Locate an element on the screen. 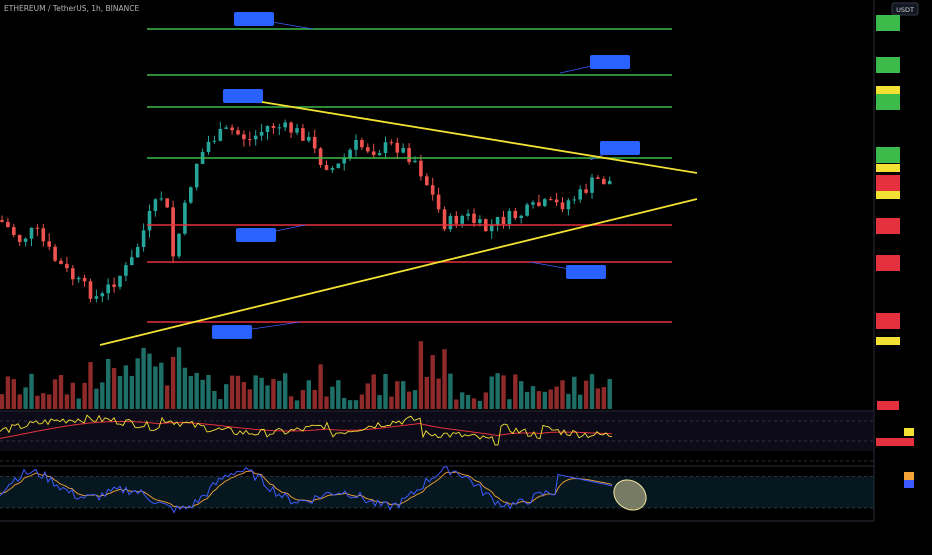 This screenshot has height=555, width=932. currency-button: USDT is located at coordinates (905, 9).